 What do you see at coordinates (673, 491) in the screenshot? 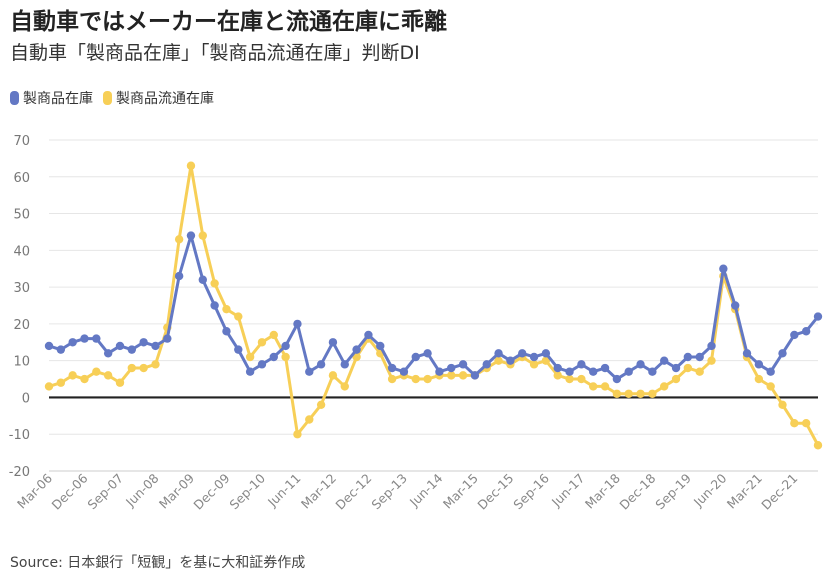
I see `x-tick-label: Sep-19` at bounding box center [673, 491].